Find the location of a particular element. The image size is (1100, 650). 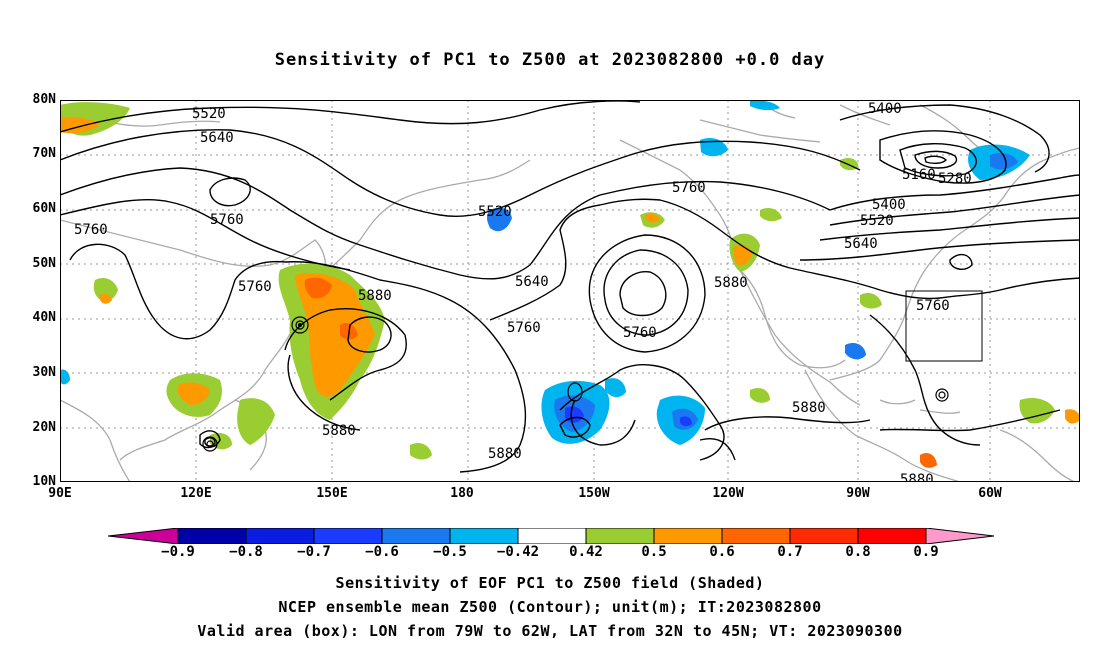

lat-label-60n: 60N is located at coordinates (44, 208).